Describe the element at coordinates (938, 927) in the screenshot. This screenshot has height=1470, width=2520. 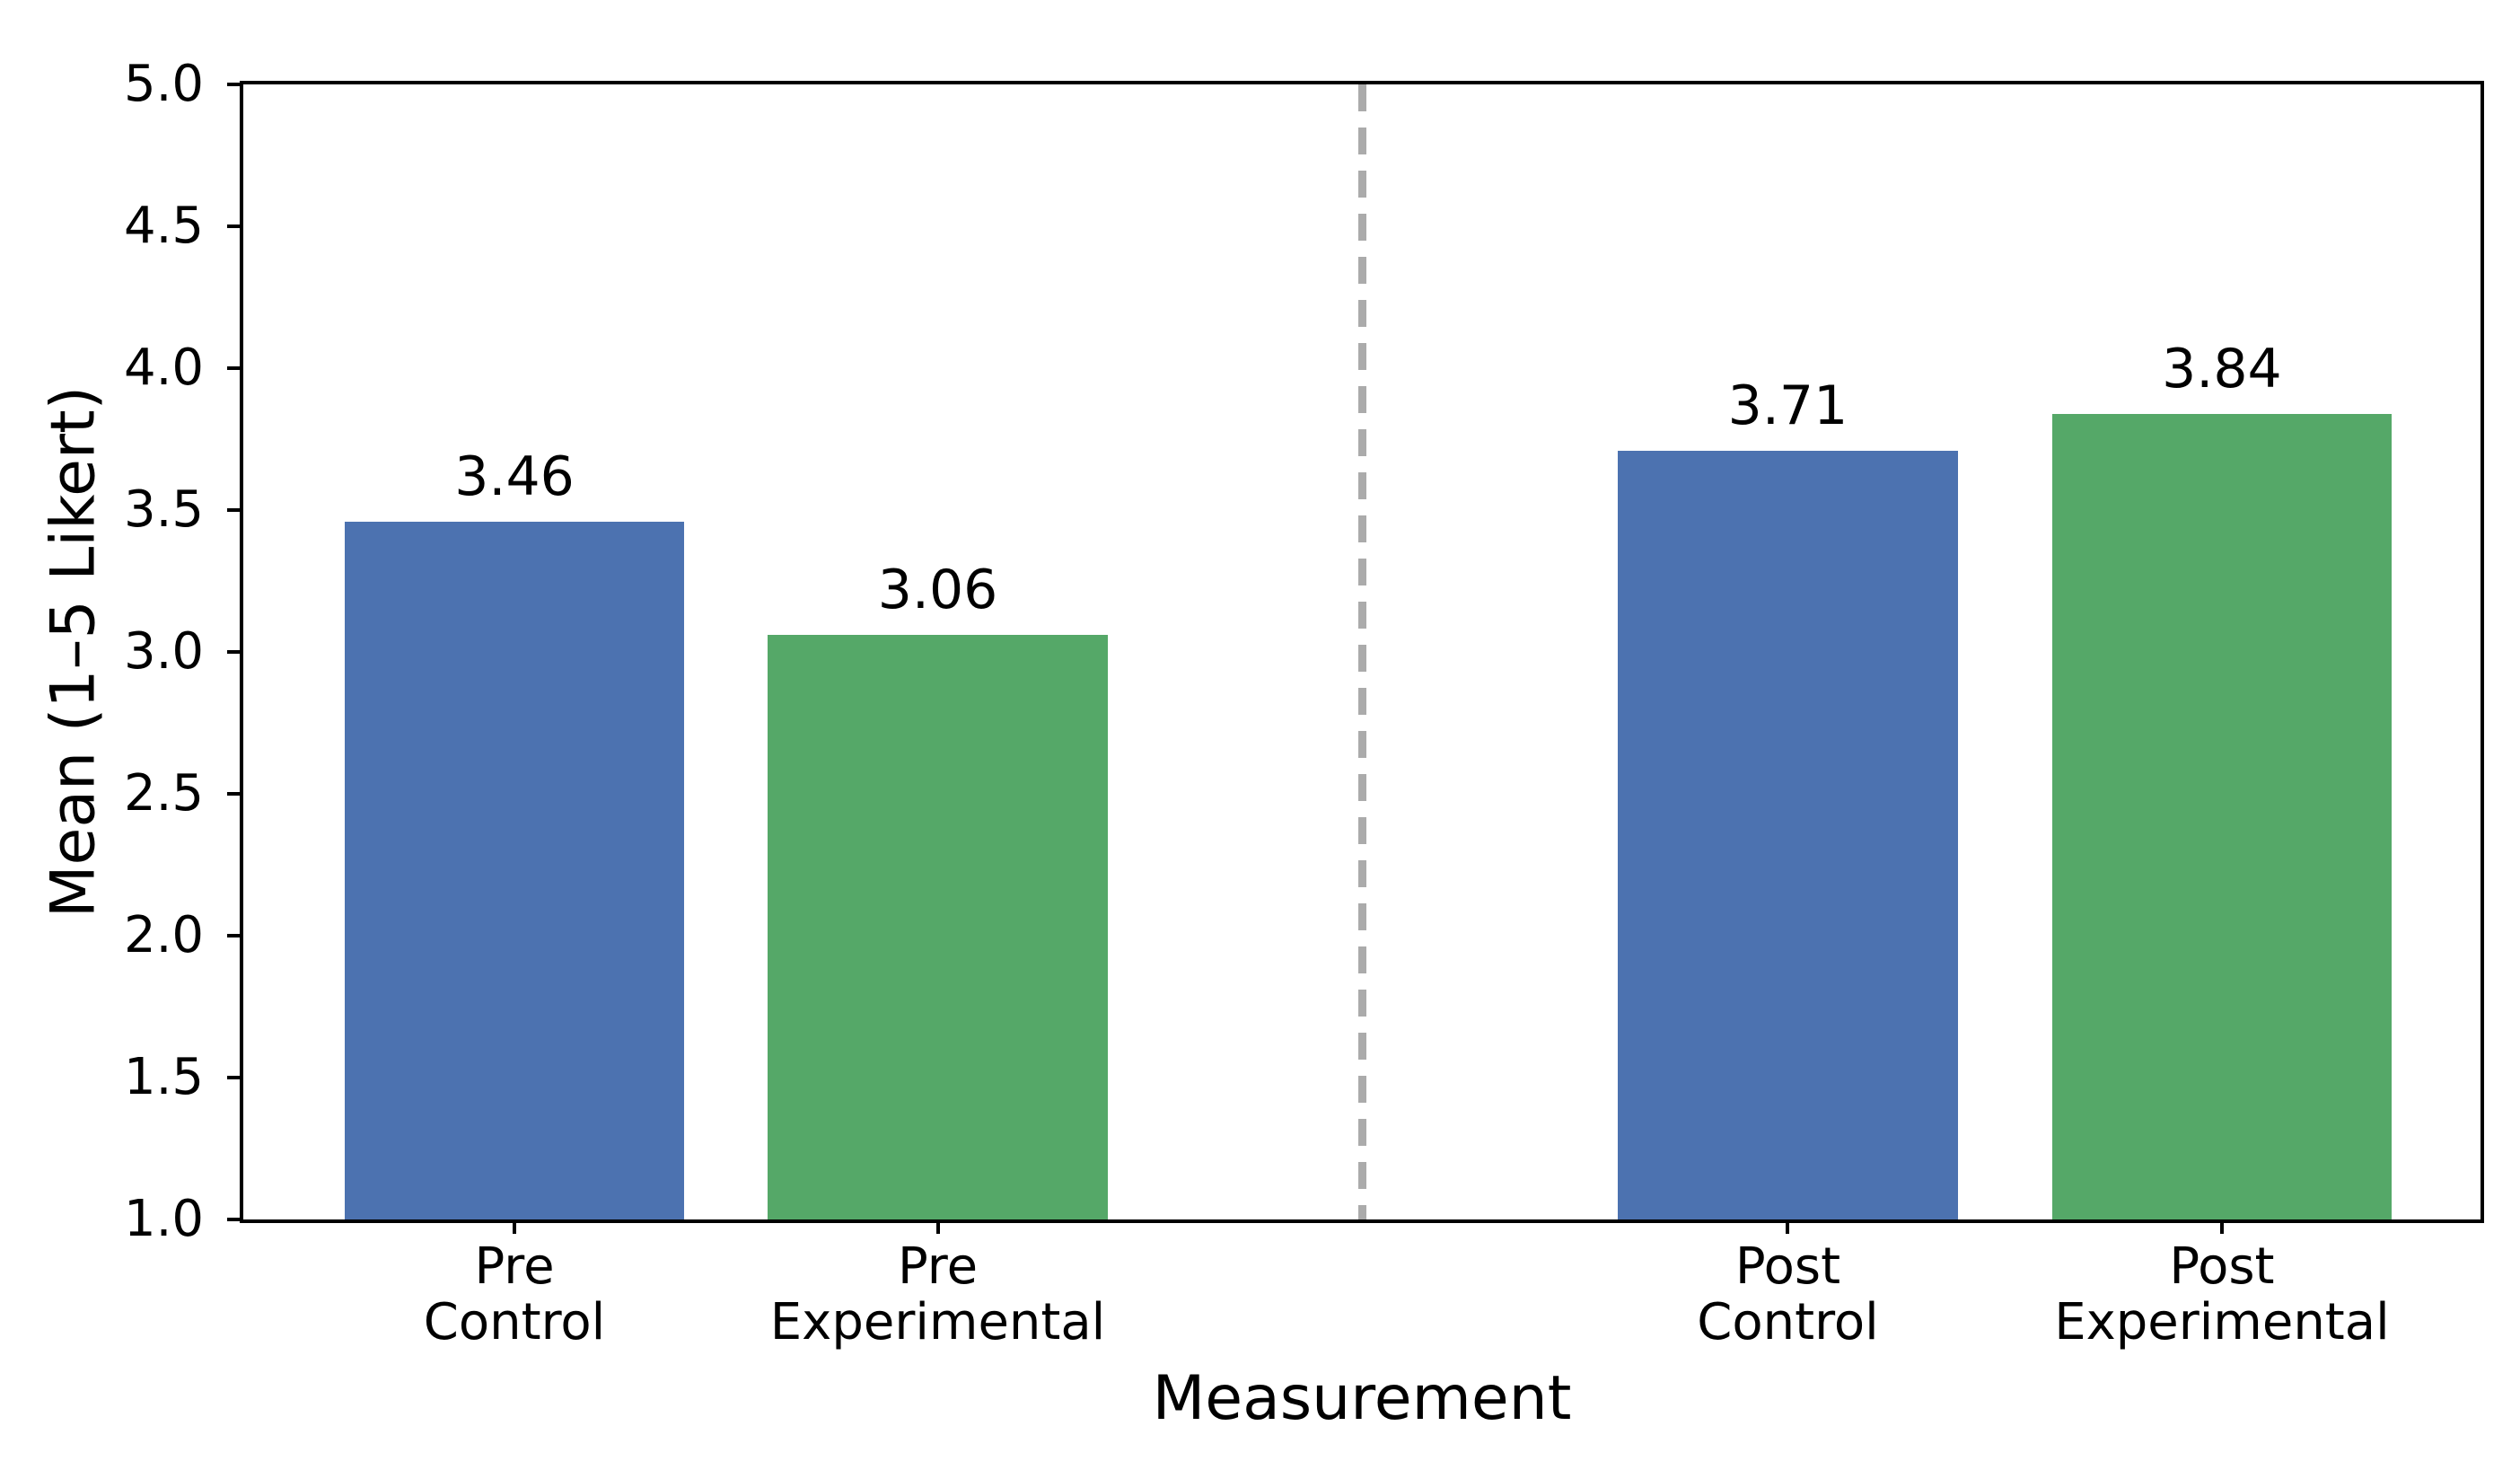
I see `bar-pre-experimental` at that location.